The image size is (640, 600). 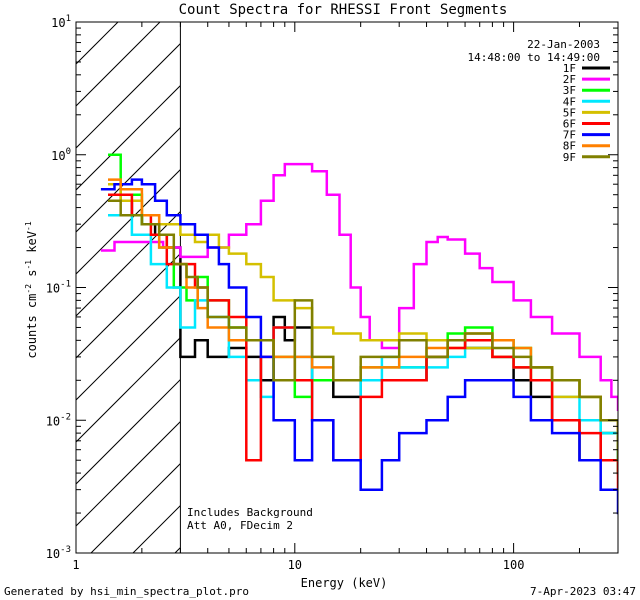 I want to click on y-tick-exp: 0, so click(x=68, y=152).